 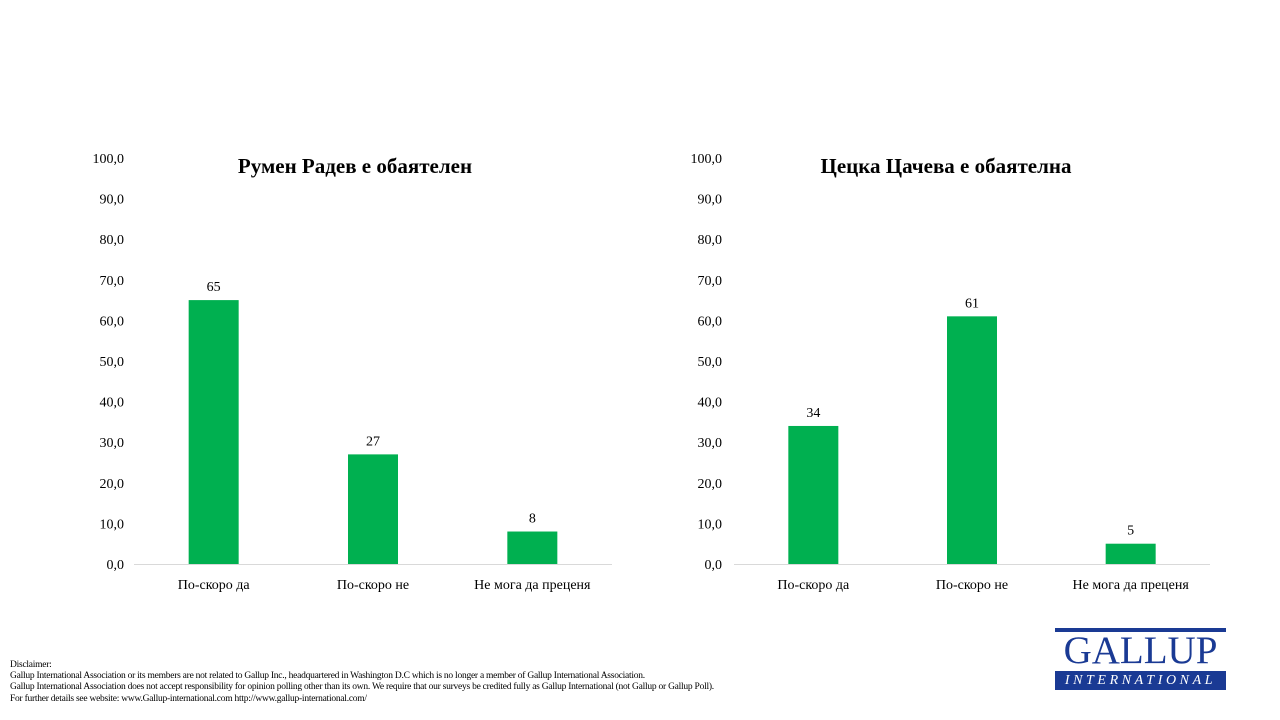 I want to click on logo-subword: INTERNATIONAL, so click(x=1140, y=680).